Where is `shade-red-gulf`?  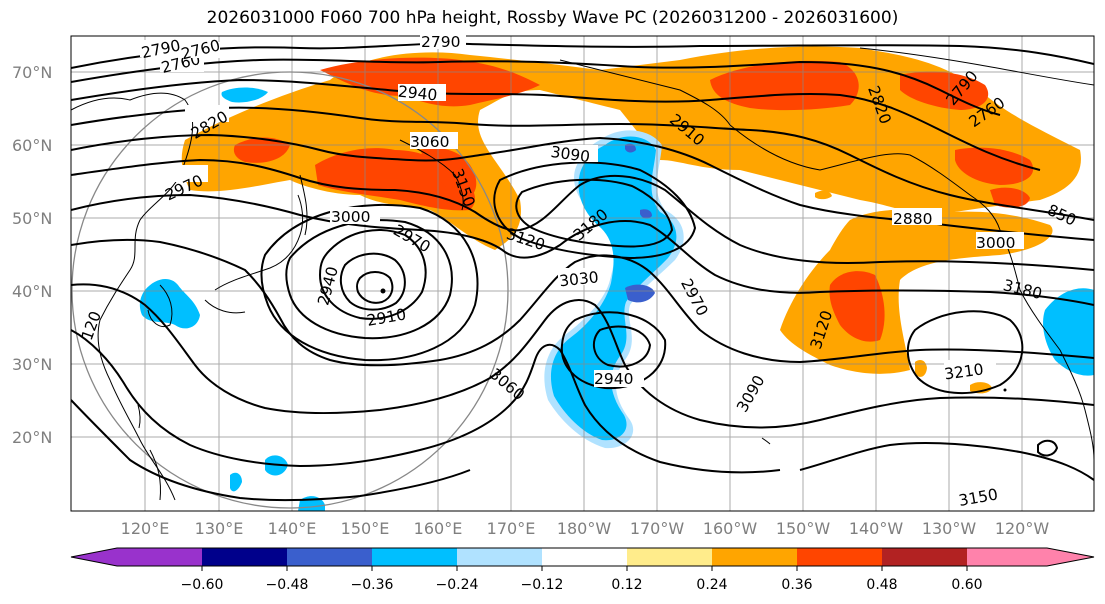
shade-red-gulf is located at coordinates (994, 166).